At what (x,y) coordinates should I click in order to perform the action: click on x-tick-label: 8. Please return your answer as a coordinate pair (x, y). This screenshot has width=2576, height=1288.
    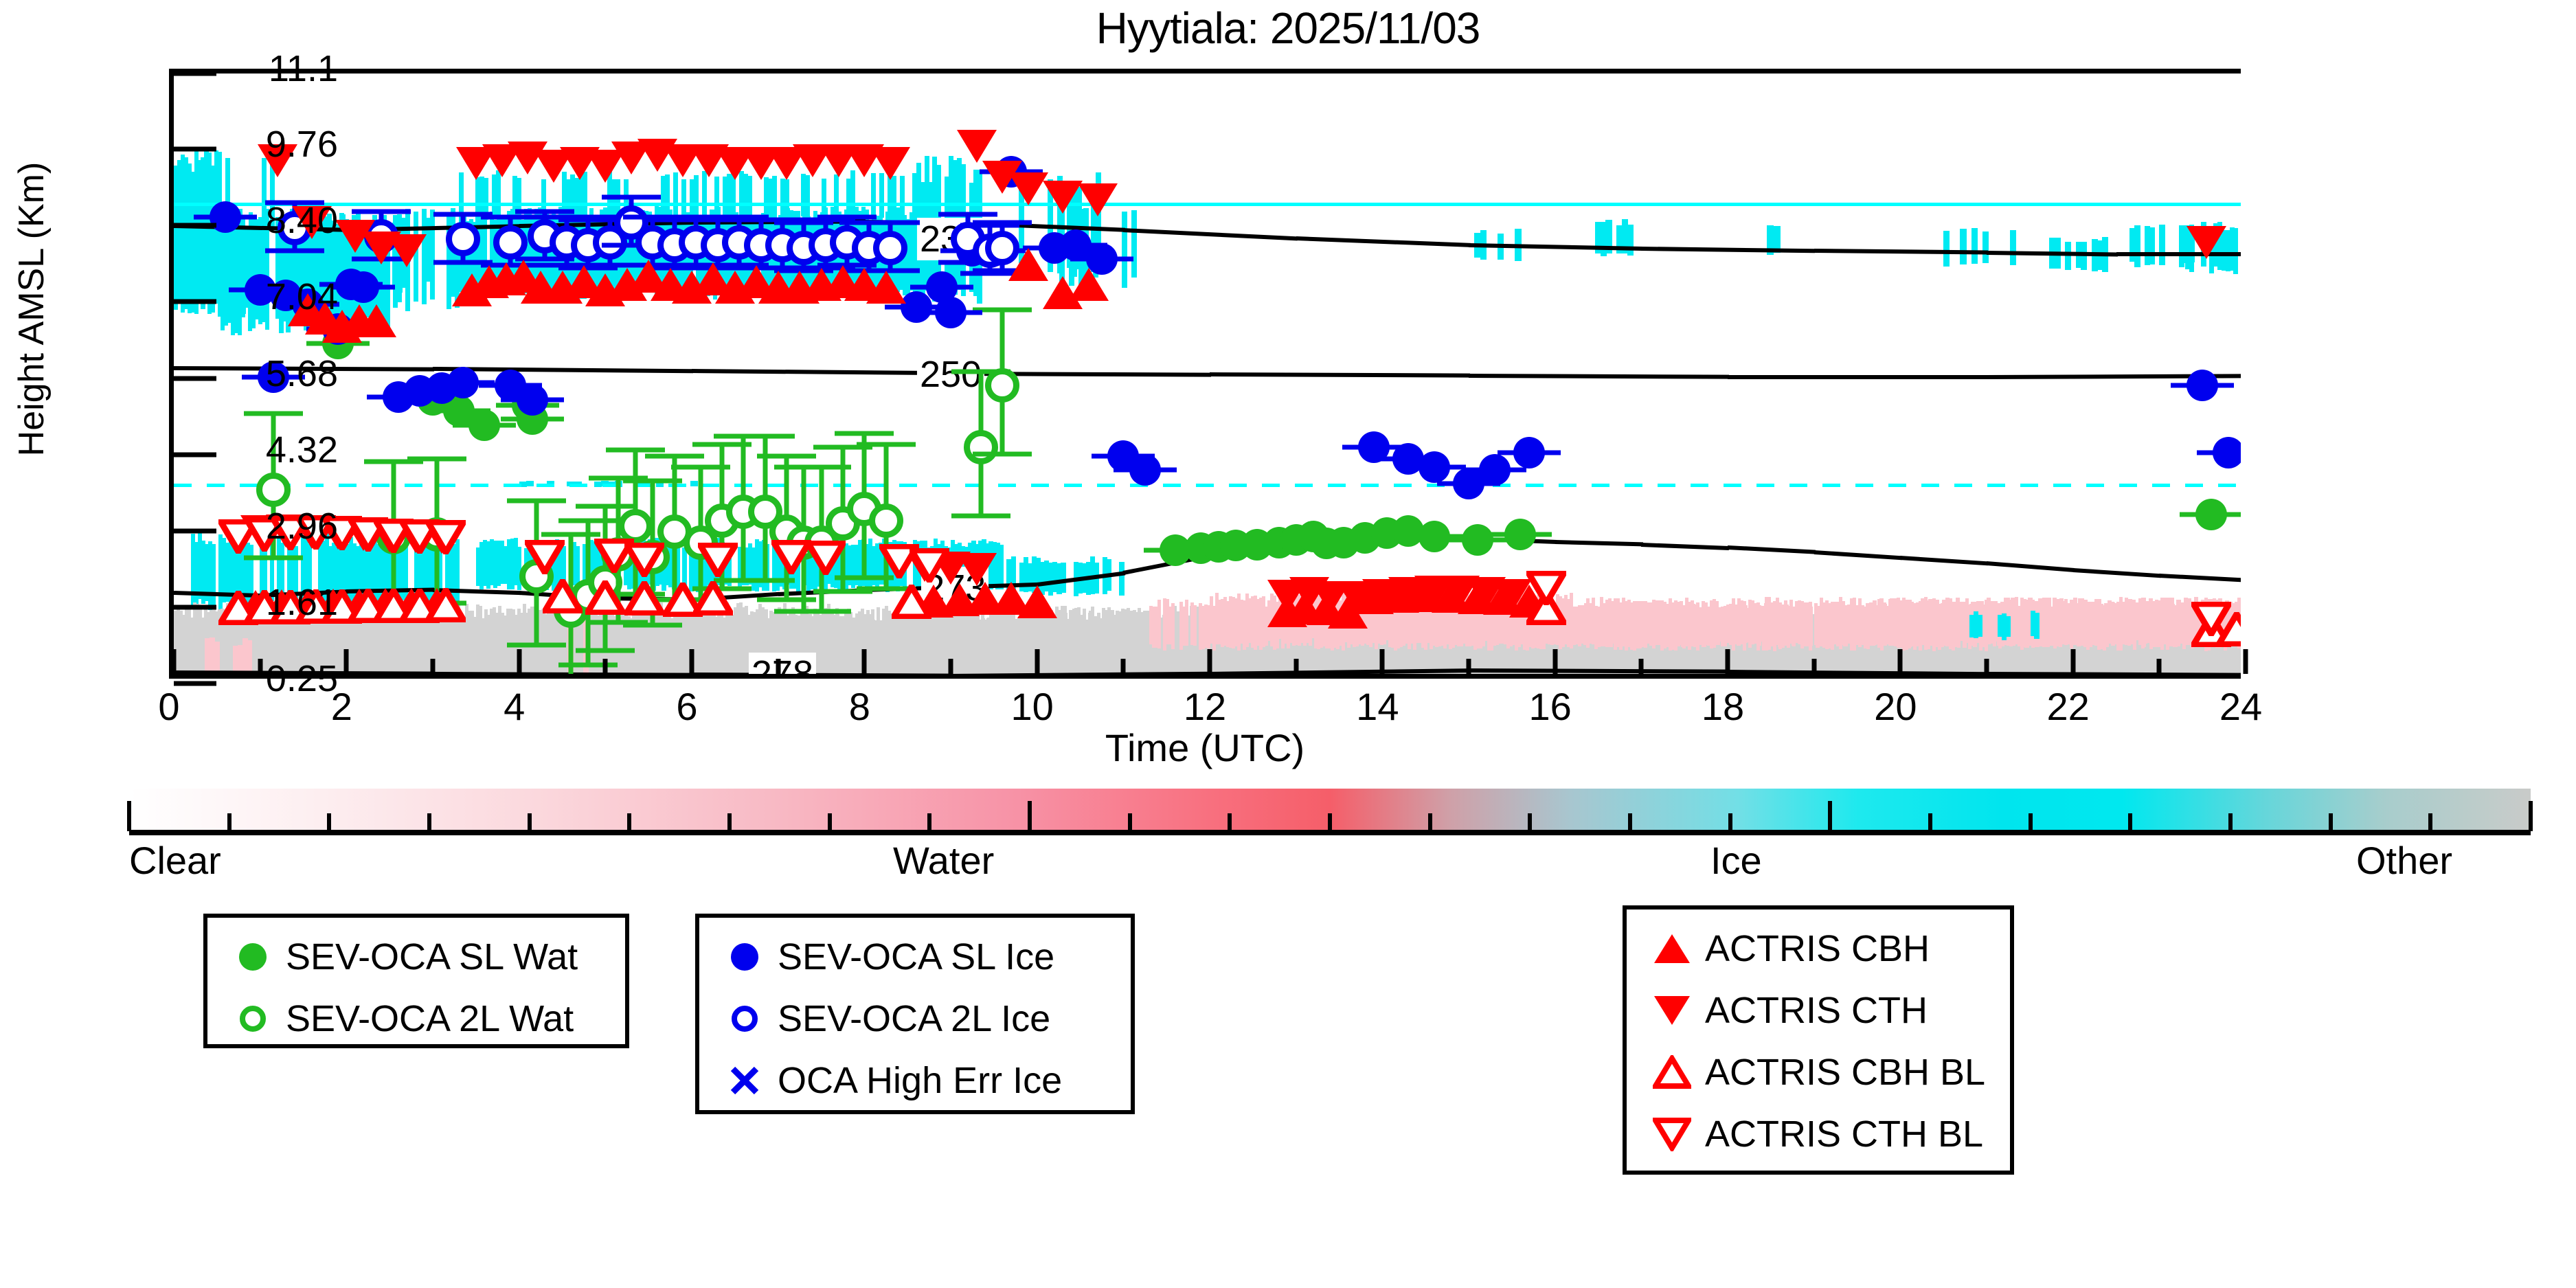
    Looking at the image, I should click on (859, 706).